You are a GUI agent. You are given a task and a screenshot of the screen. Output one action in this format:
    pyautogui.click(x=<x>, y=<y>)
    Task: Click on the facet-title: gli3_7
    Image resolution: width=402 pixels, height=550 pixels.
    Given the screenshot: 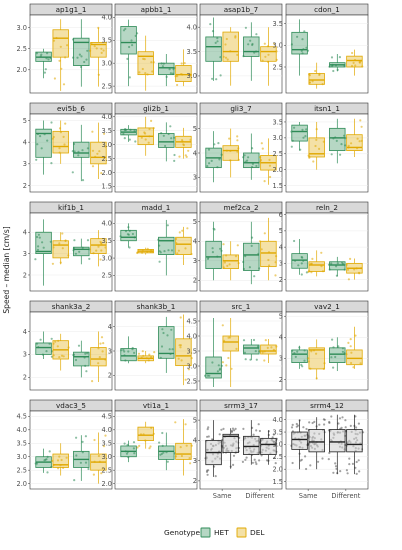 What is the action you would take?
    pyautogui.click(x=240, y=108)
    